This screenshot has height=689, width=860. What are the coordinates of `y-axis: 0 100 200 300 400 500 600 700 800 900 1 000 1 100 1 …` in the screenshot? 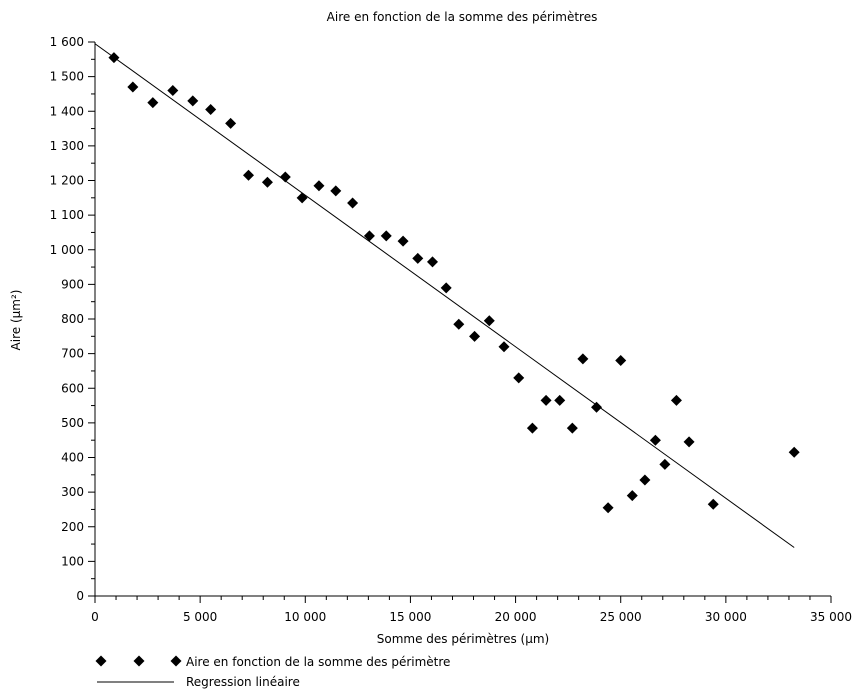 It's located at (73, 319).